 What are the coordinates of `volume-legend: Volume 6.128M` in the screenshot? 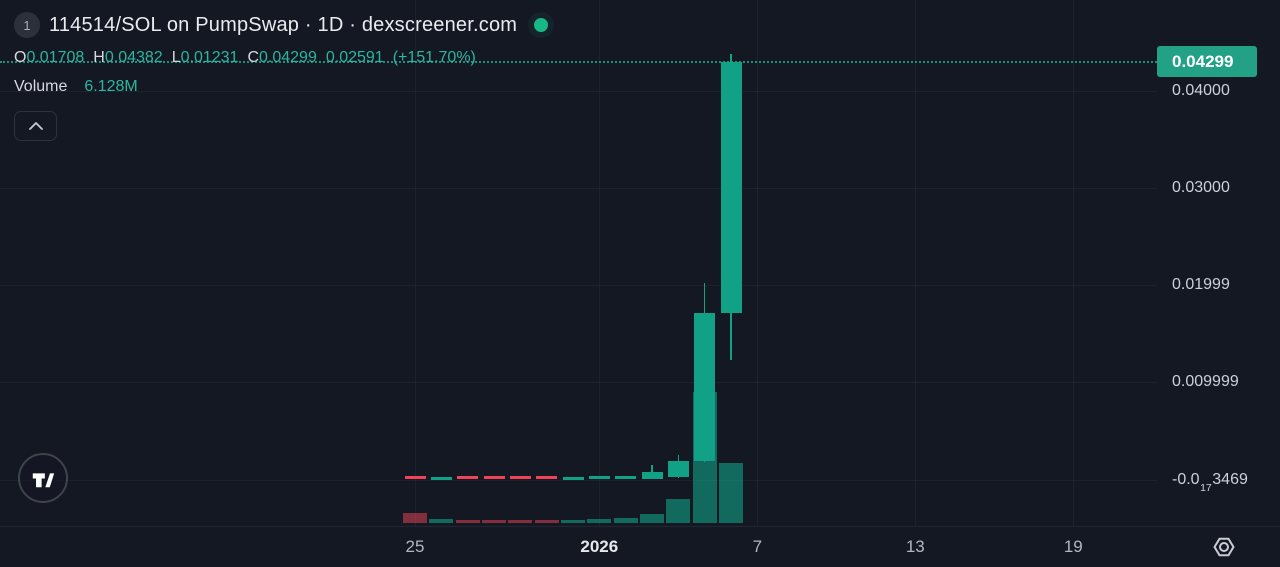 It's located at (76, 87).